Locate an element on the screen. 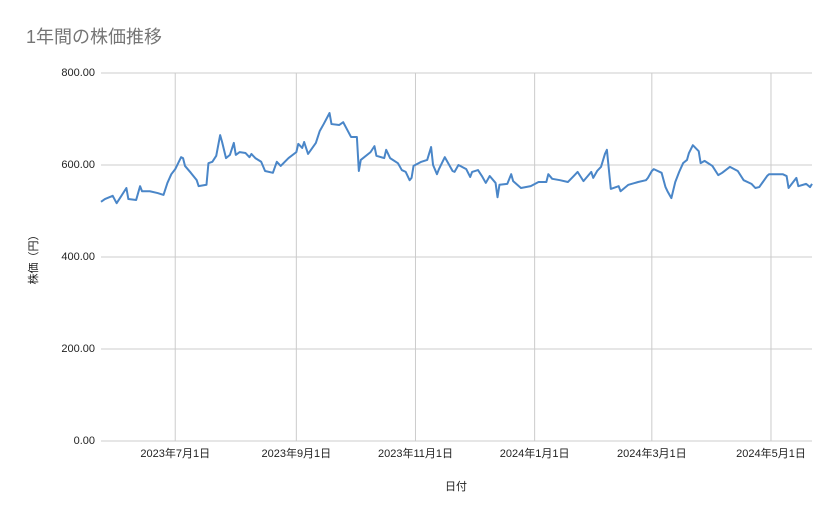 Image resolution: width=839 pixels, height=519 pixels. x-tick-label: 2024年5月1日 is located at coordinates (771, 453).